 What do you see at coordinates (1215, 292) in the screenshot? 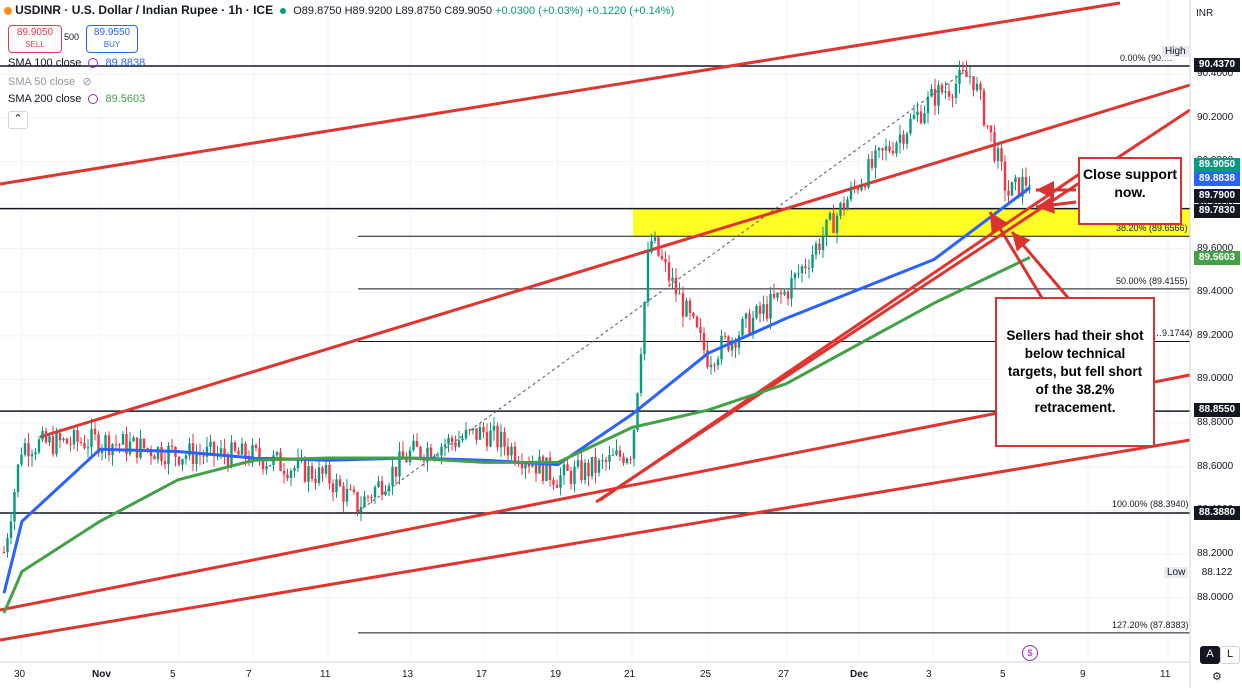
I see `y-tick-label: 89.4000` at bounding box center [1215, 292].